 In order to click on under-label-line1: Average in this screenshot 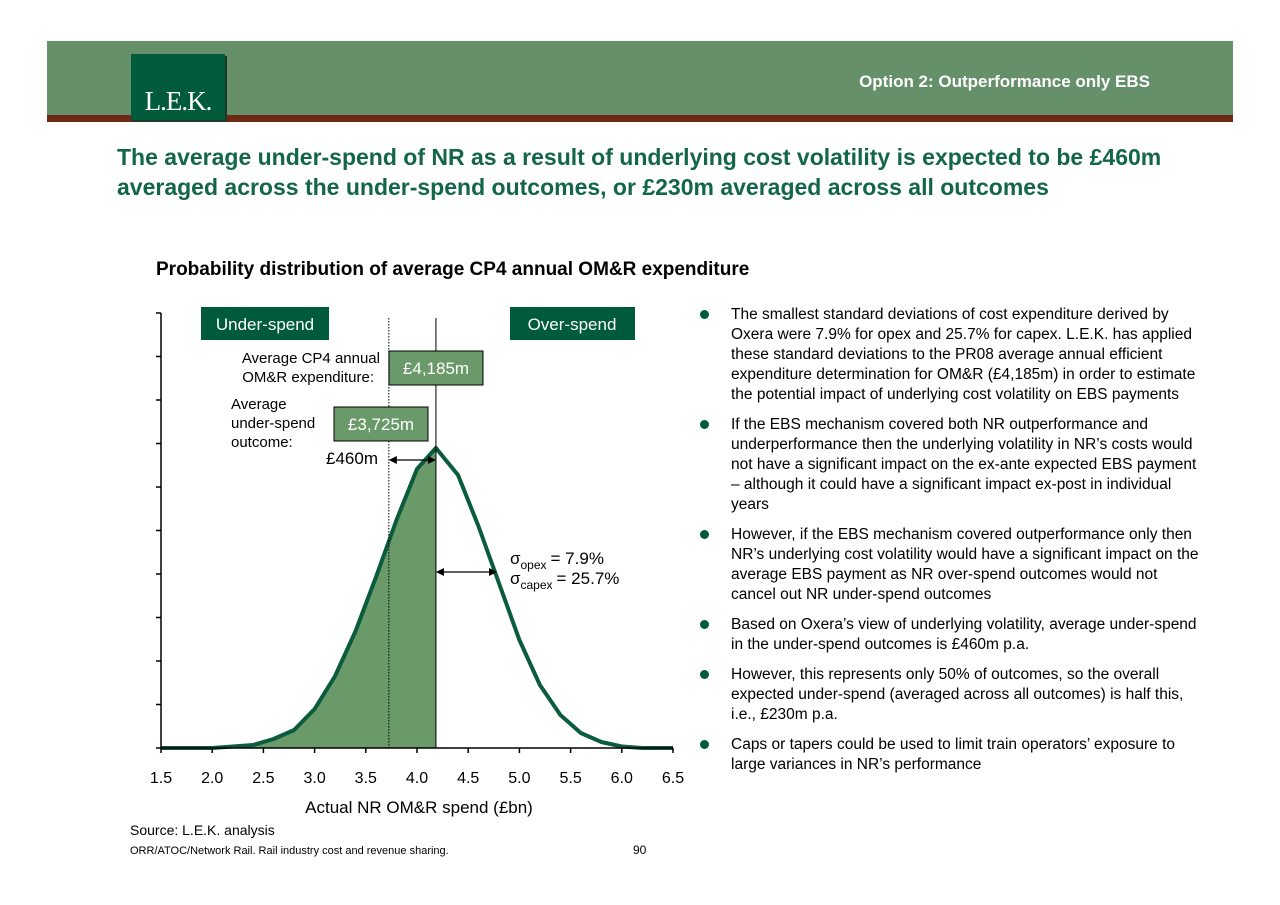, I will do `click(259, 404)`.